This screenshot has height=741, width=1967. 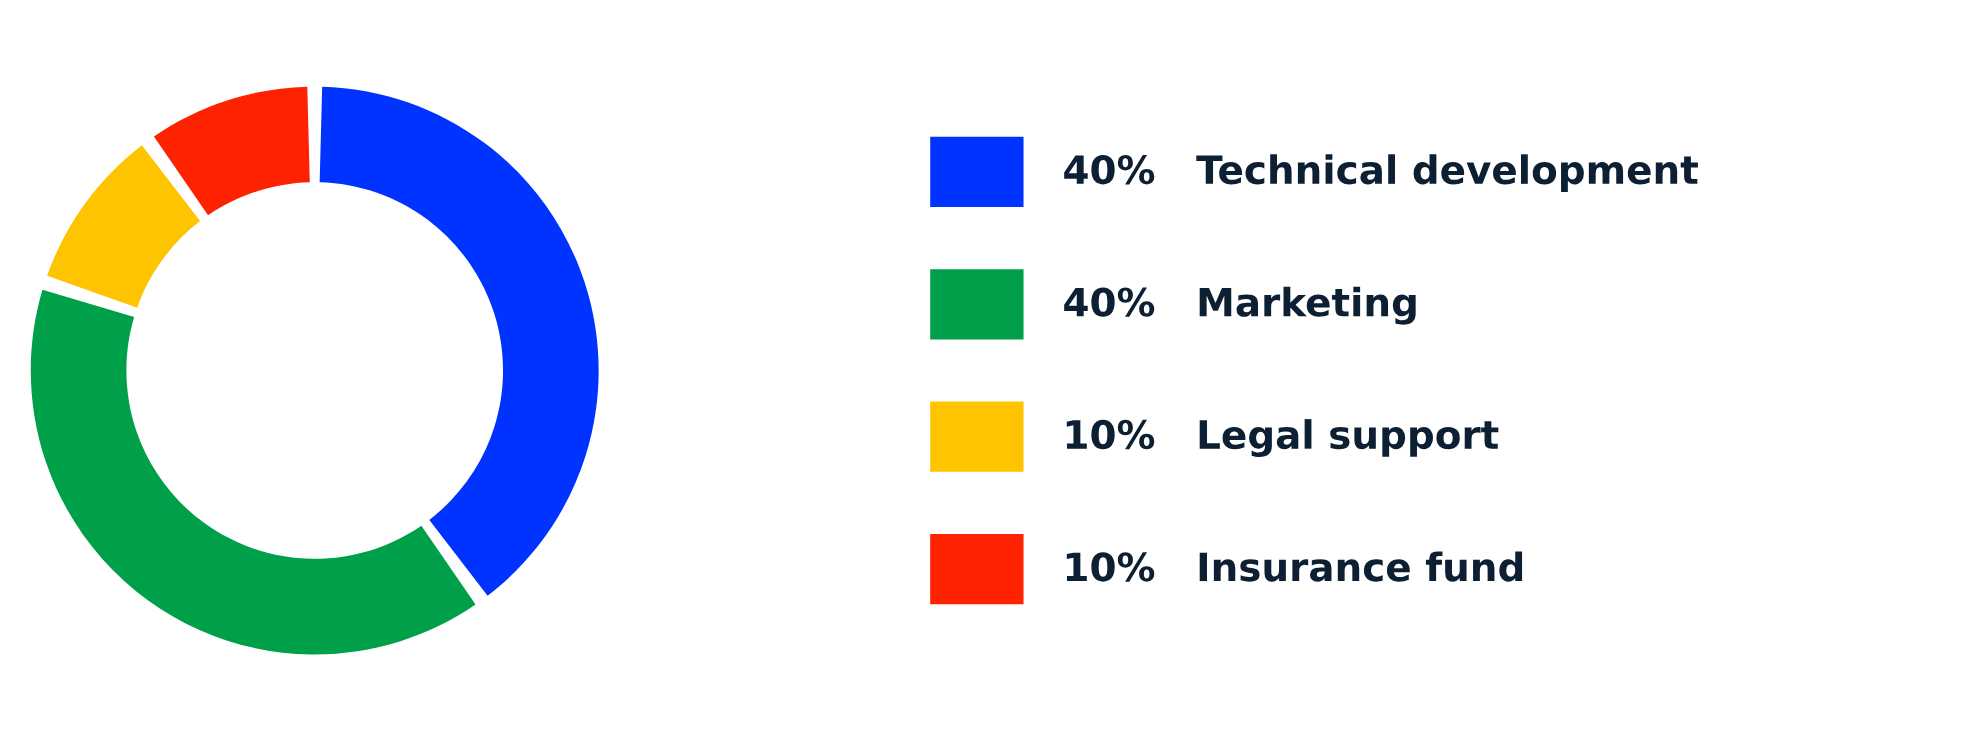 What do you see at coordinates (1240, 305) in the screenshot?
I see `legend-label: 40% Marketing` at bounding box center [1240, 305].